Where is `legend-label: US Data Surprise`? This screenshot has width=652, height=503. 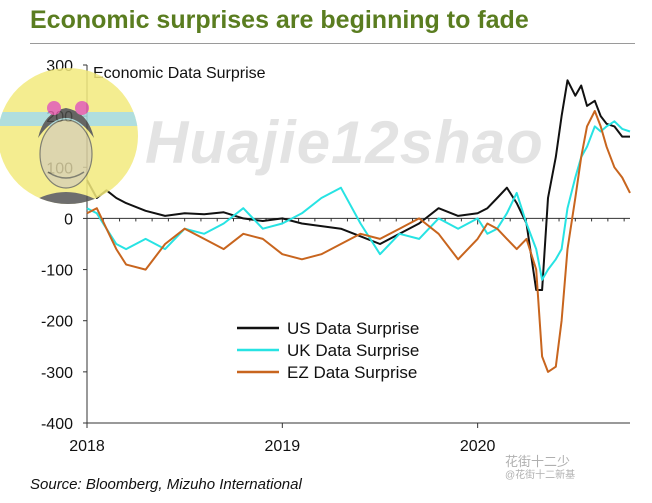 legend-label: US Data Surprise is located at coordinates (353, 328).